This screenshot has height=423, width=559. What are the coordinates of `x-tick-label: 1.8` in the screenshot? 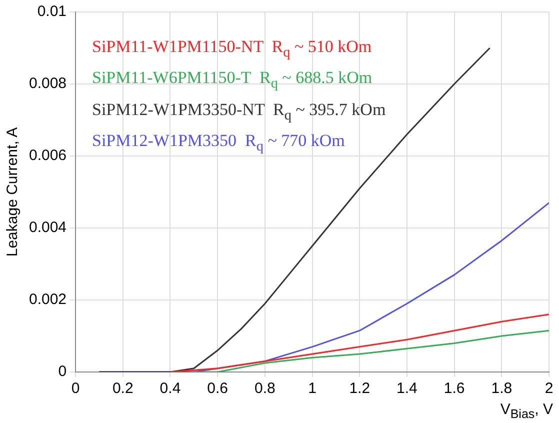 It's located at (501, 389).